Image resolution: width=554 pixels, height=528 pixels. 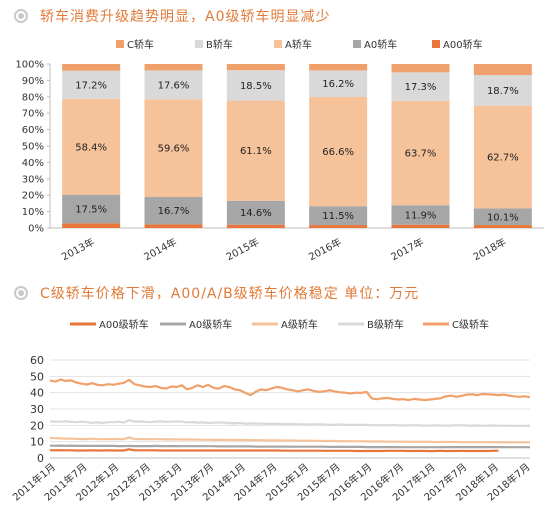 I want to click on x-tick-label: 2017年, so click(x=407, y=249).